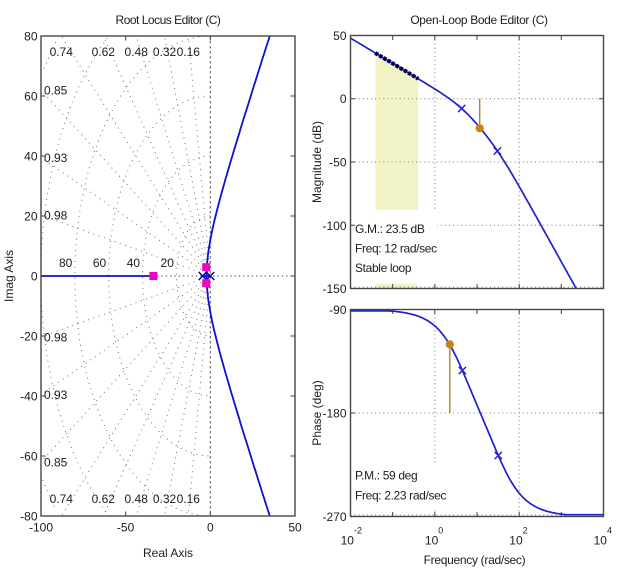 Image resolution: width=617 pixels, height=574 pixels. What do you see at coordinates (479, 20) in the screenshot?
I see `svg-text: Open-Loop Bode Editor (C)` at bounding box center [479, 20].